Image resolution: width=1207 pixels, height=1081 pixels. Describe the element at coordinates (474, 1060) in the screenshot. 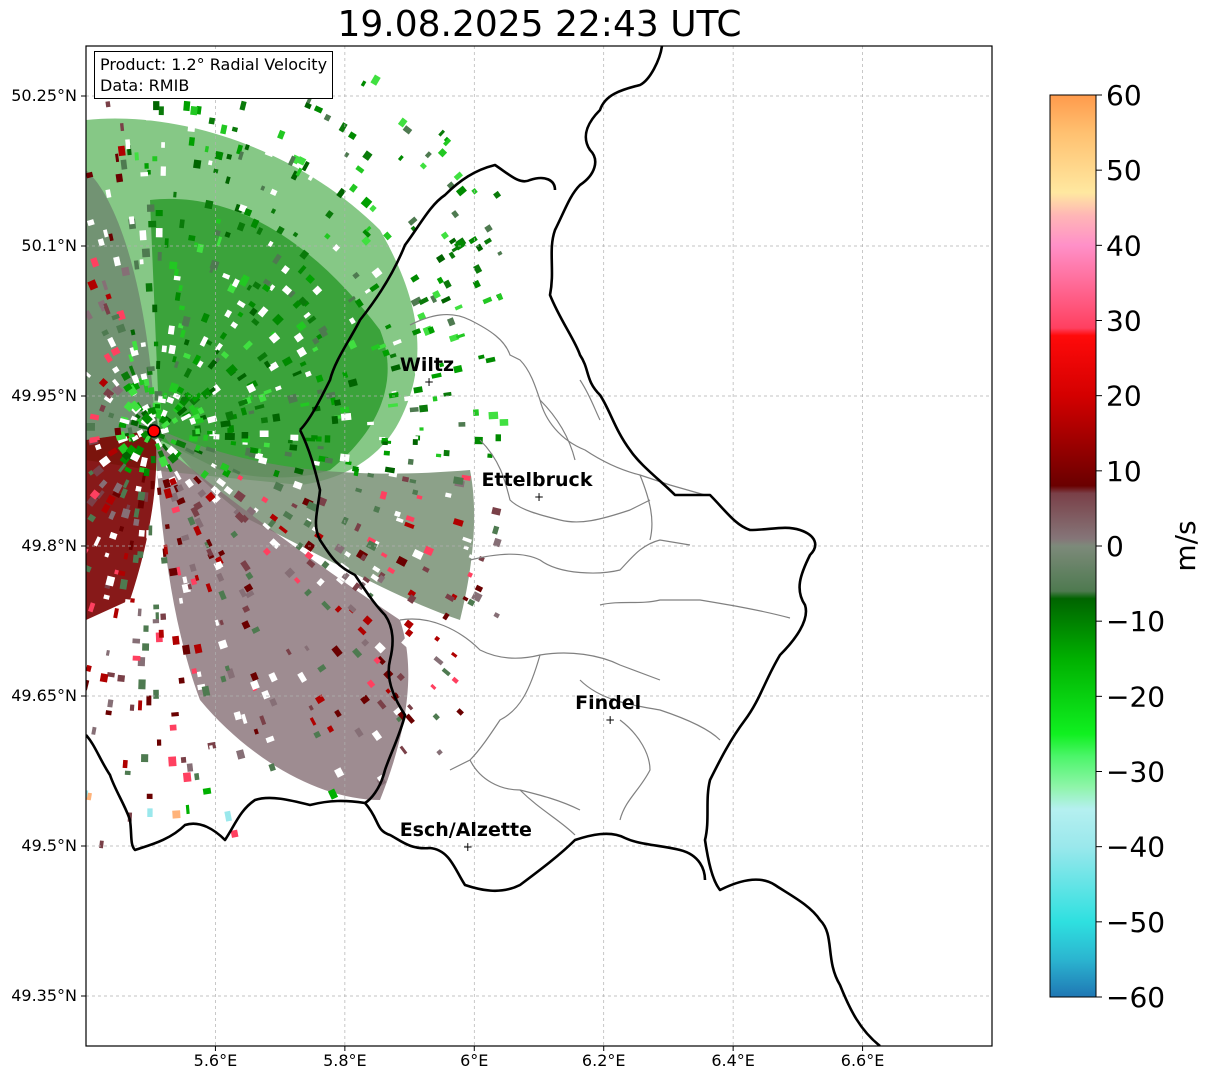

I see `lon-tick-label: 6°E` at that location.